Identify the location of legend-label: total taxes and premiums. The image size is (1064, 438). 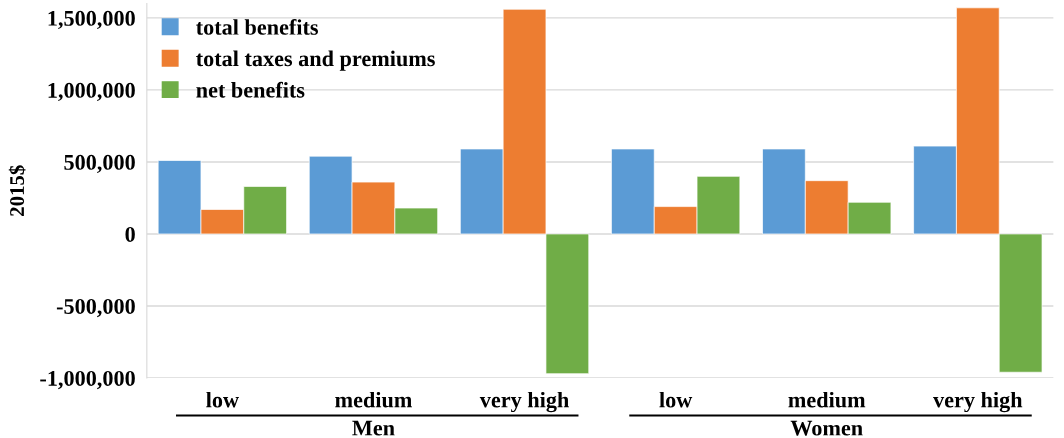
(315, 60).